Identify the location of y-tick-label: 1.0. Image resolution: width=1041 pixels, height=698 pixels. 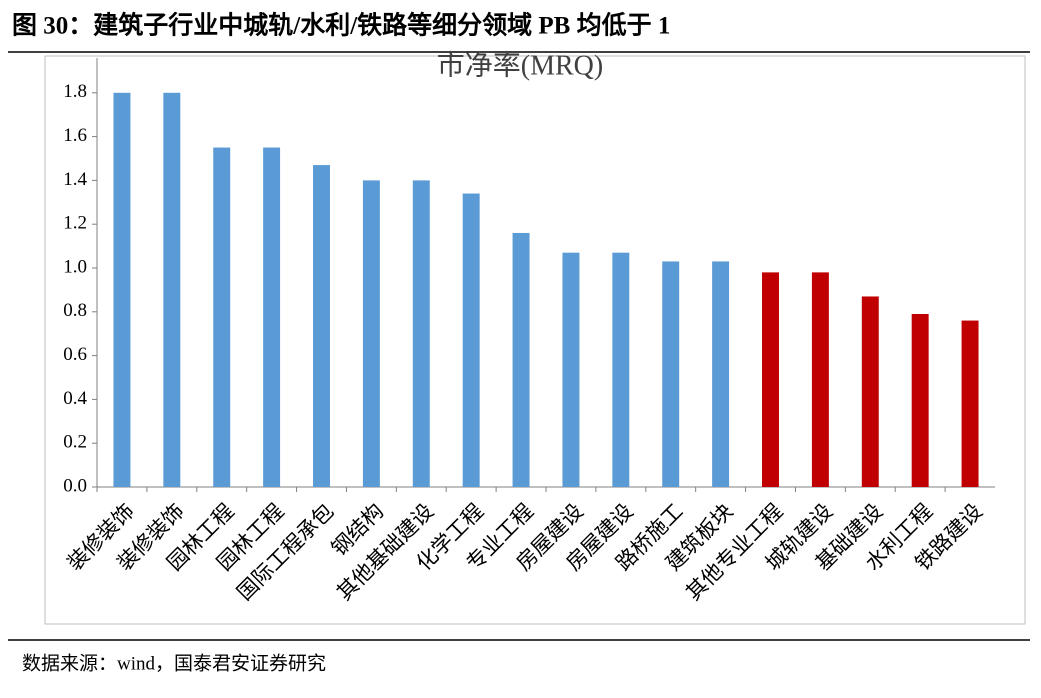
(75, 266).